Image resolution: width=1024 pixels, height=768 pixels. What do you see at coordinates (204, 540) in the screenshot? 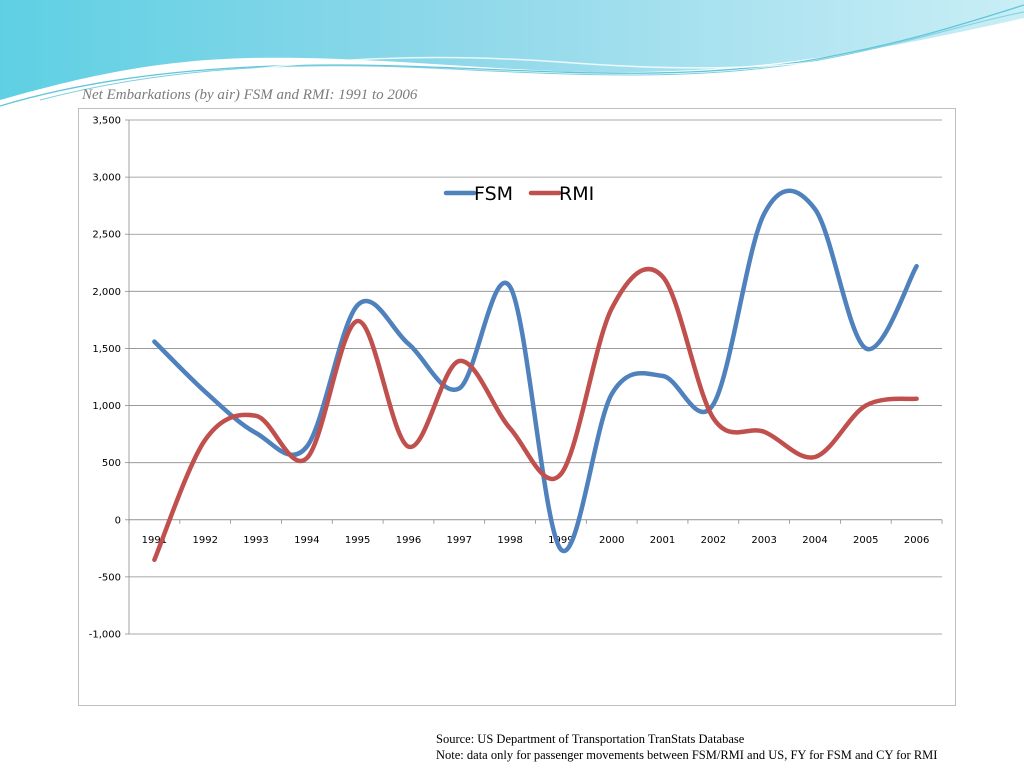
I see `x-tick-label: 1992` at bounding box center [204, 540].